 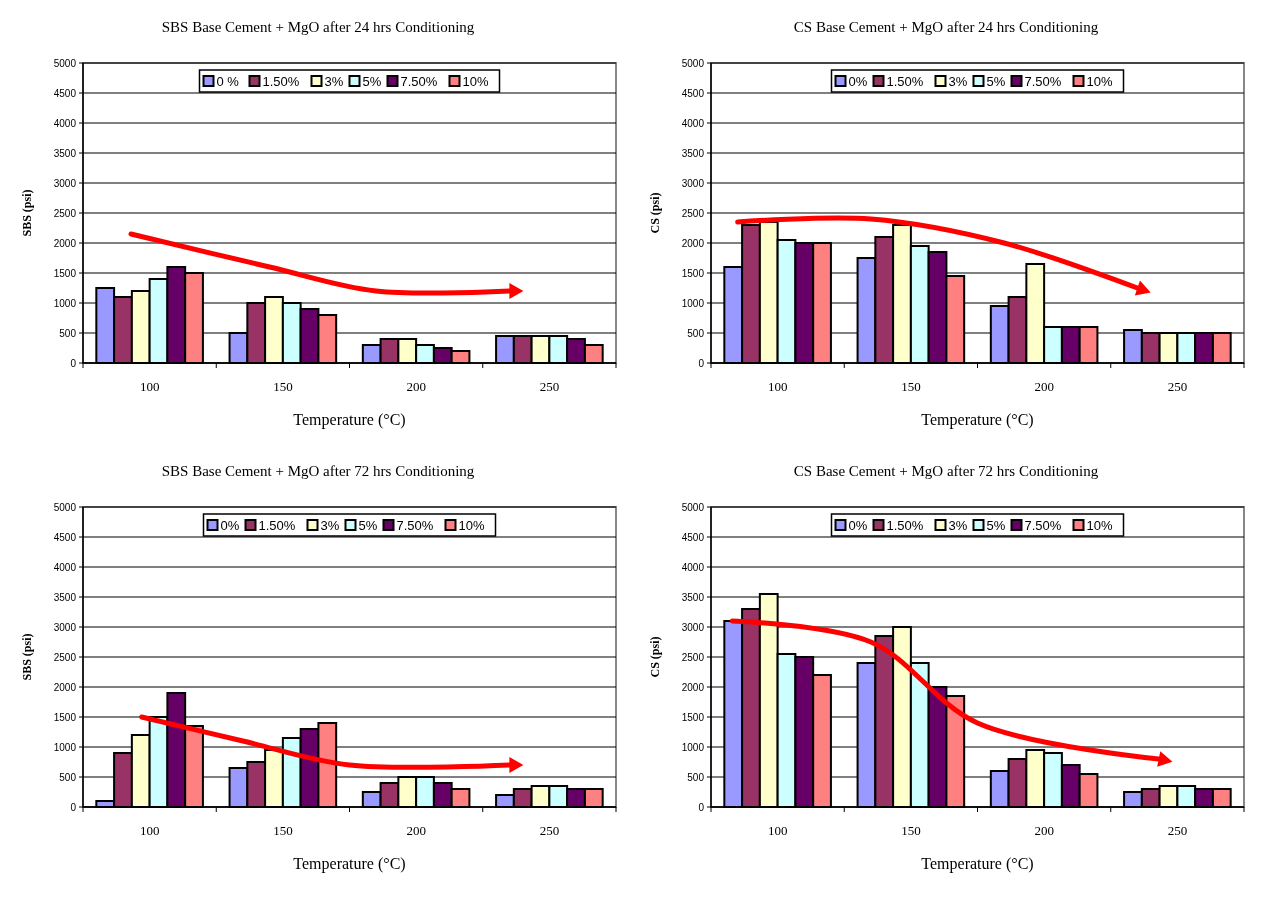 I want to click on chart-title: SBS Base Cement + MgO after 24 hrs Conditioning, so click(x=318, y=27).